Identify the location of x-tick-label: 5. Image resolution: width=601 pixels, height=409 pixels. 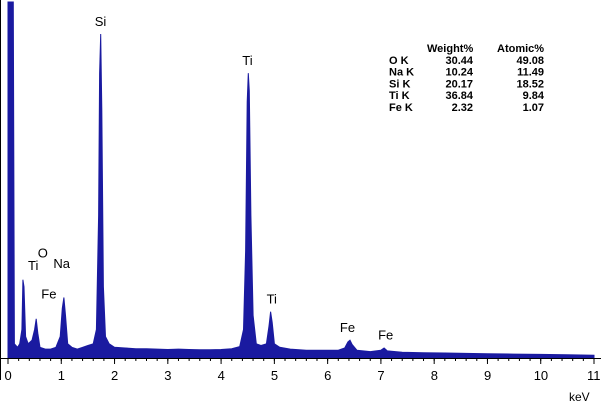
(274, 375).